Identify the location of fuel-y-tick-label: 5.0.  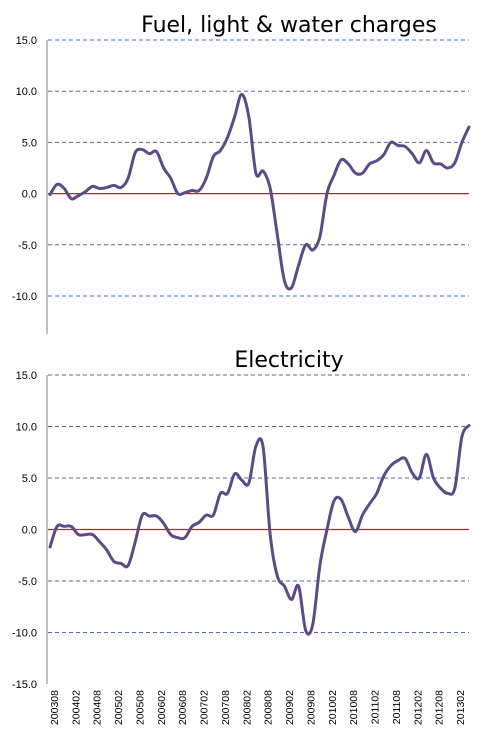
(29, 143).